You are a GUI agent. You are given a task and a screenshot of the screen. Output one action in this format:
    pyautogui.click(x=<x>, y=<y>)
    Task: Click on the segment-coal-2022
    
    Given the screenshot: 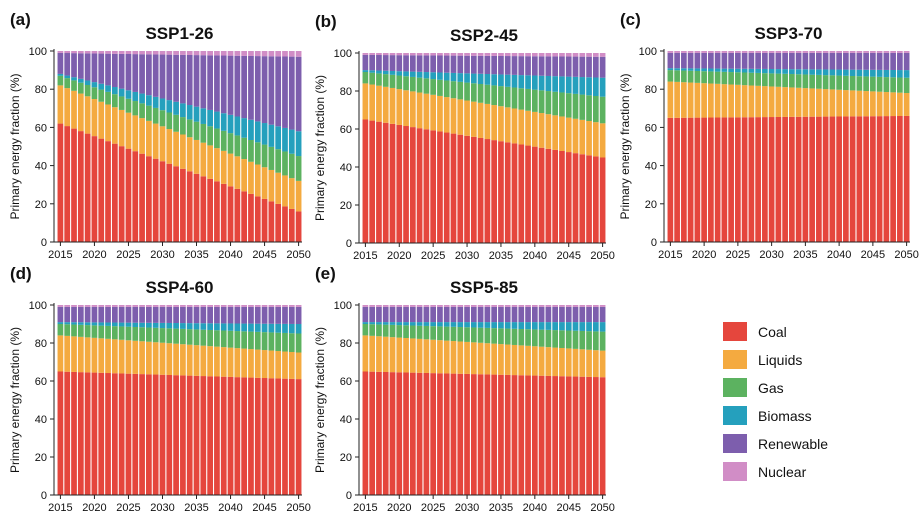 What is the action you would take?
    pyautogui.click(x=412, y=185)
    